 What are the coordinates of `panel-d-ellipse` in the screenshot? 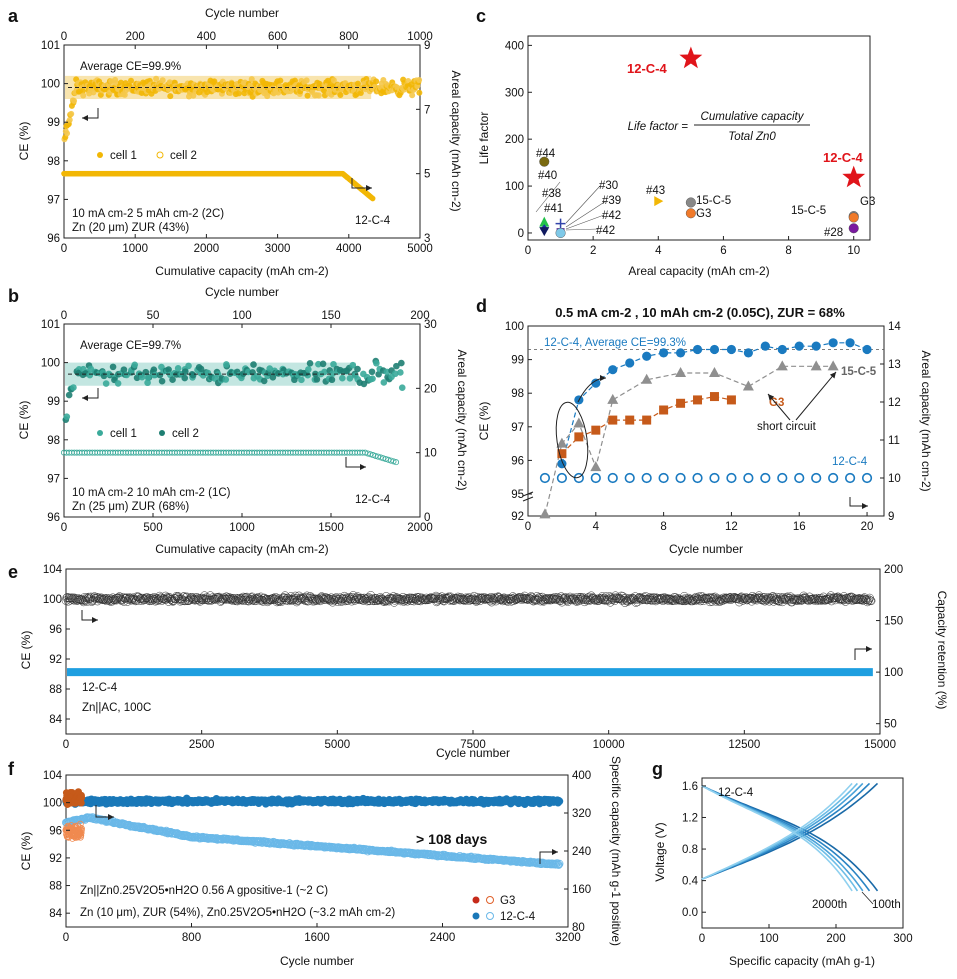 It's located at (572, 440).